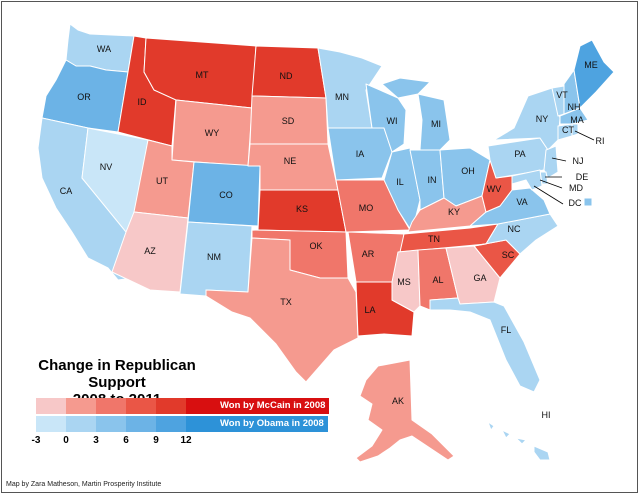 The width and height of the screenshot is (640, 495). Describe the element at coordinates (519, 154) in the screenshot. I see `label-pa: PA` at that location.